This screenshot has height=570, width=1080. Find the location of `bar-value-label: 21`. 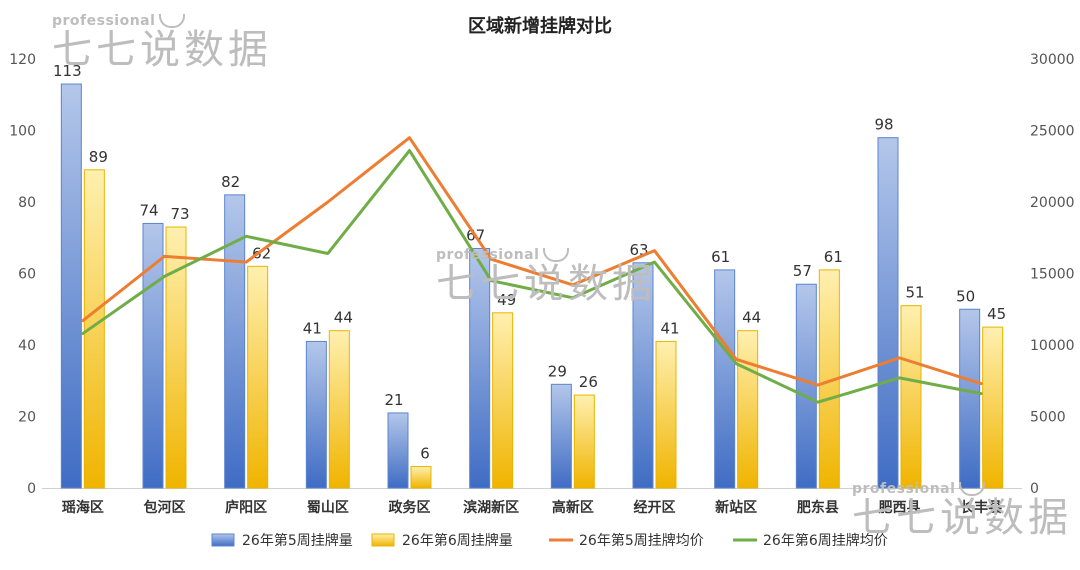

bar-value-label: 21 is located at coordinates (393, 400).